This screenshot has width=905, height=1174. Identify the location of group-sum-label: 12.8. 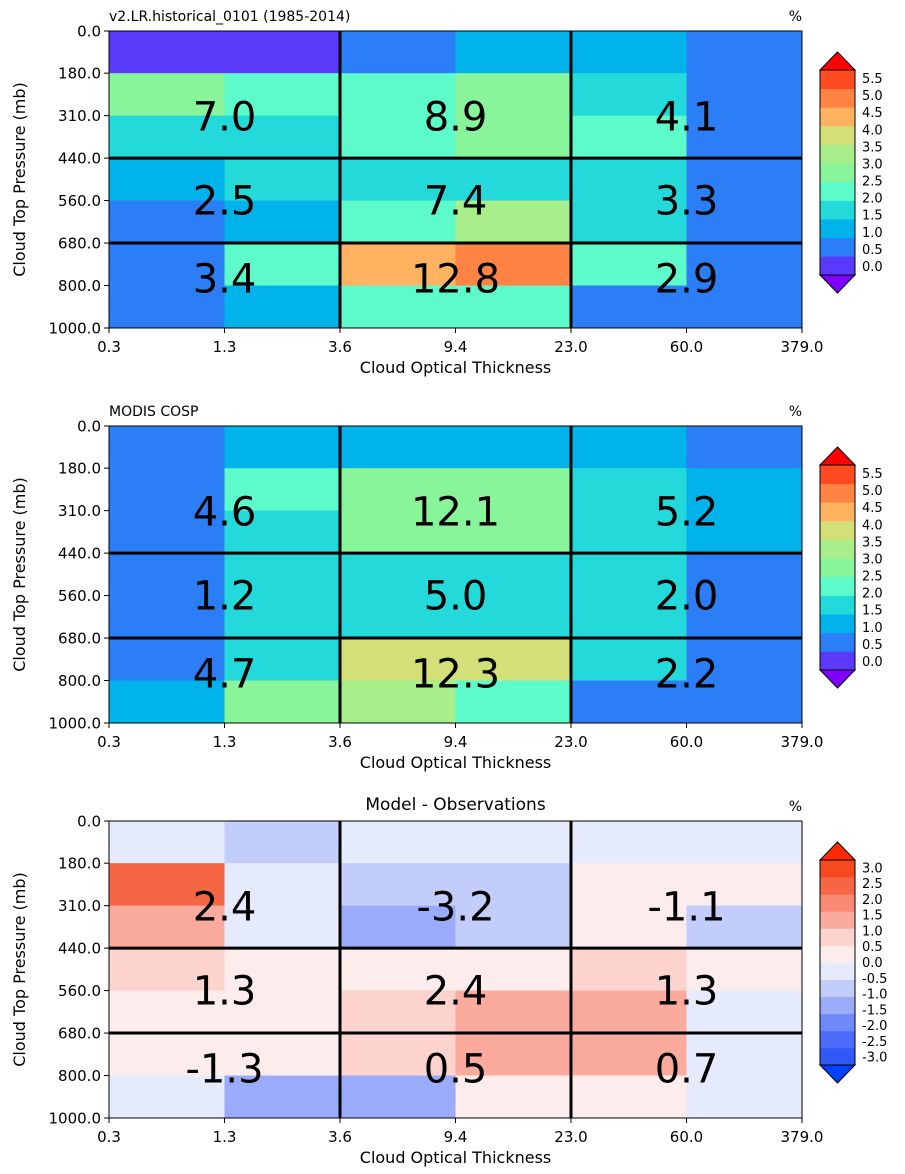
(455, 280).